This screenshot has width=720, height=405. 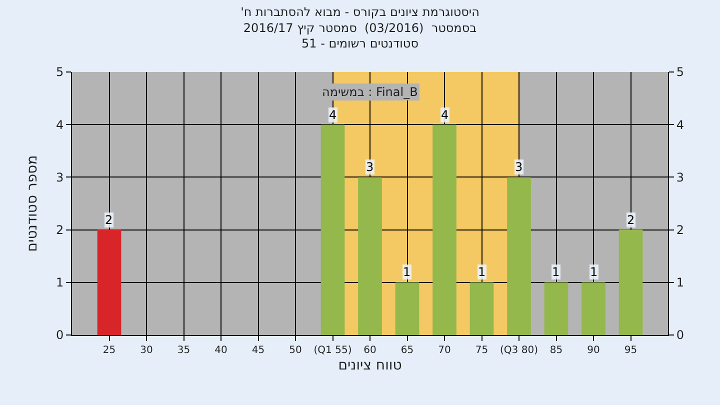 I want to click on x-tick-label: 40, so click(x=221, y=350).